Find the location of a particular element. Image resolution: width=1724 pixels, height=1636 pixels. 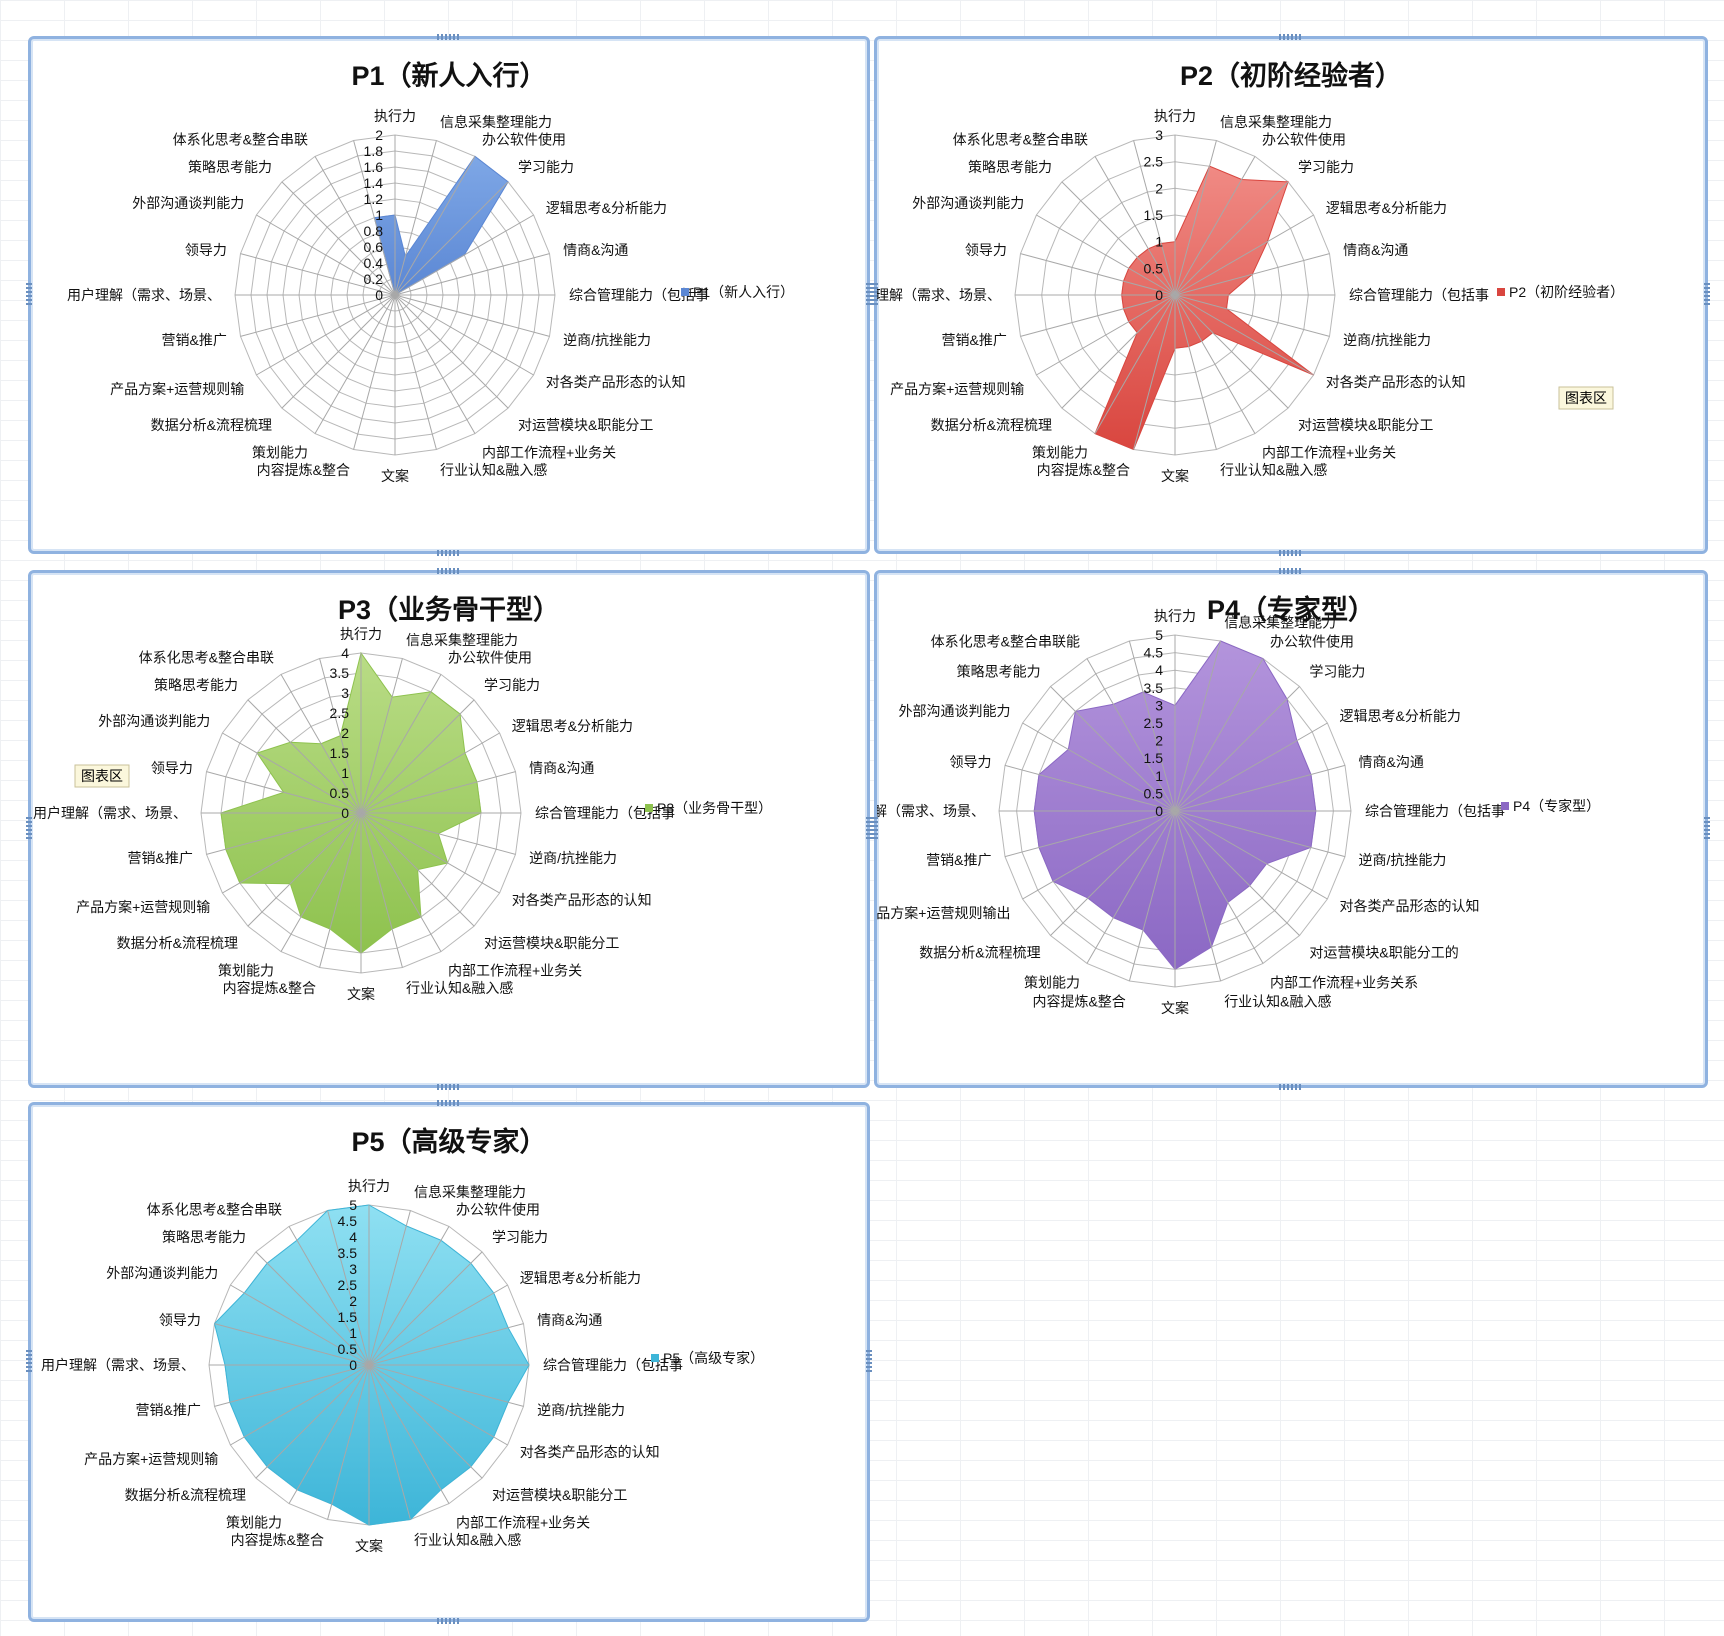

tick-label: 1.6 is located at coordinates (374, 167).